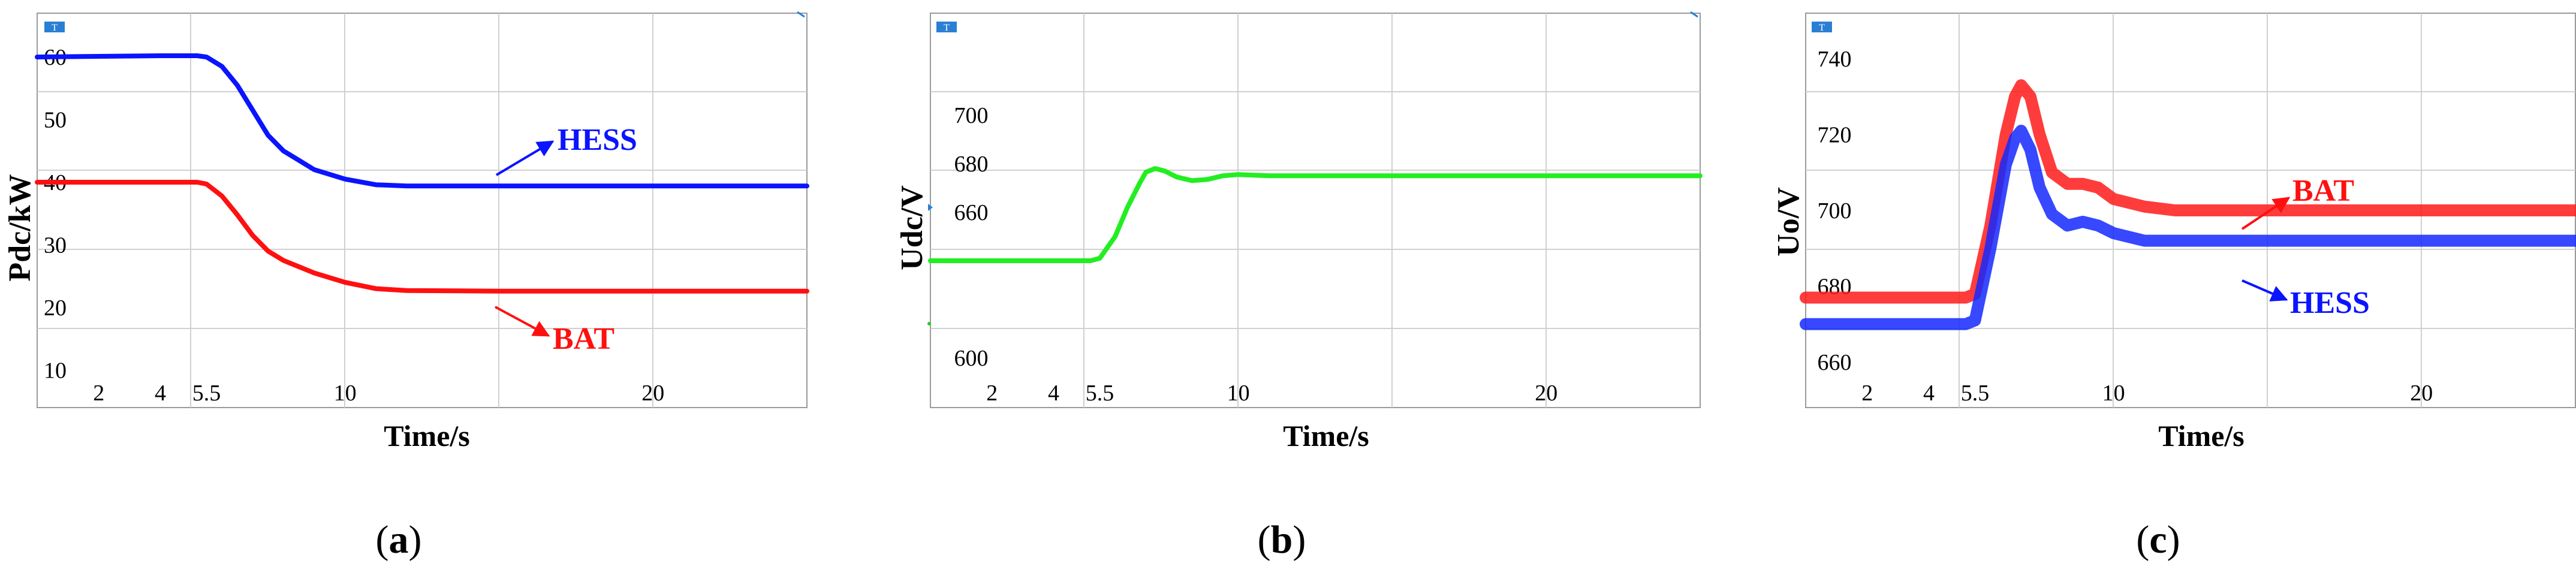  I want to click on x-axis-label-c: Time/s, so click(2201, 436).